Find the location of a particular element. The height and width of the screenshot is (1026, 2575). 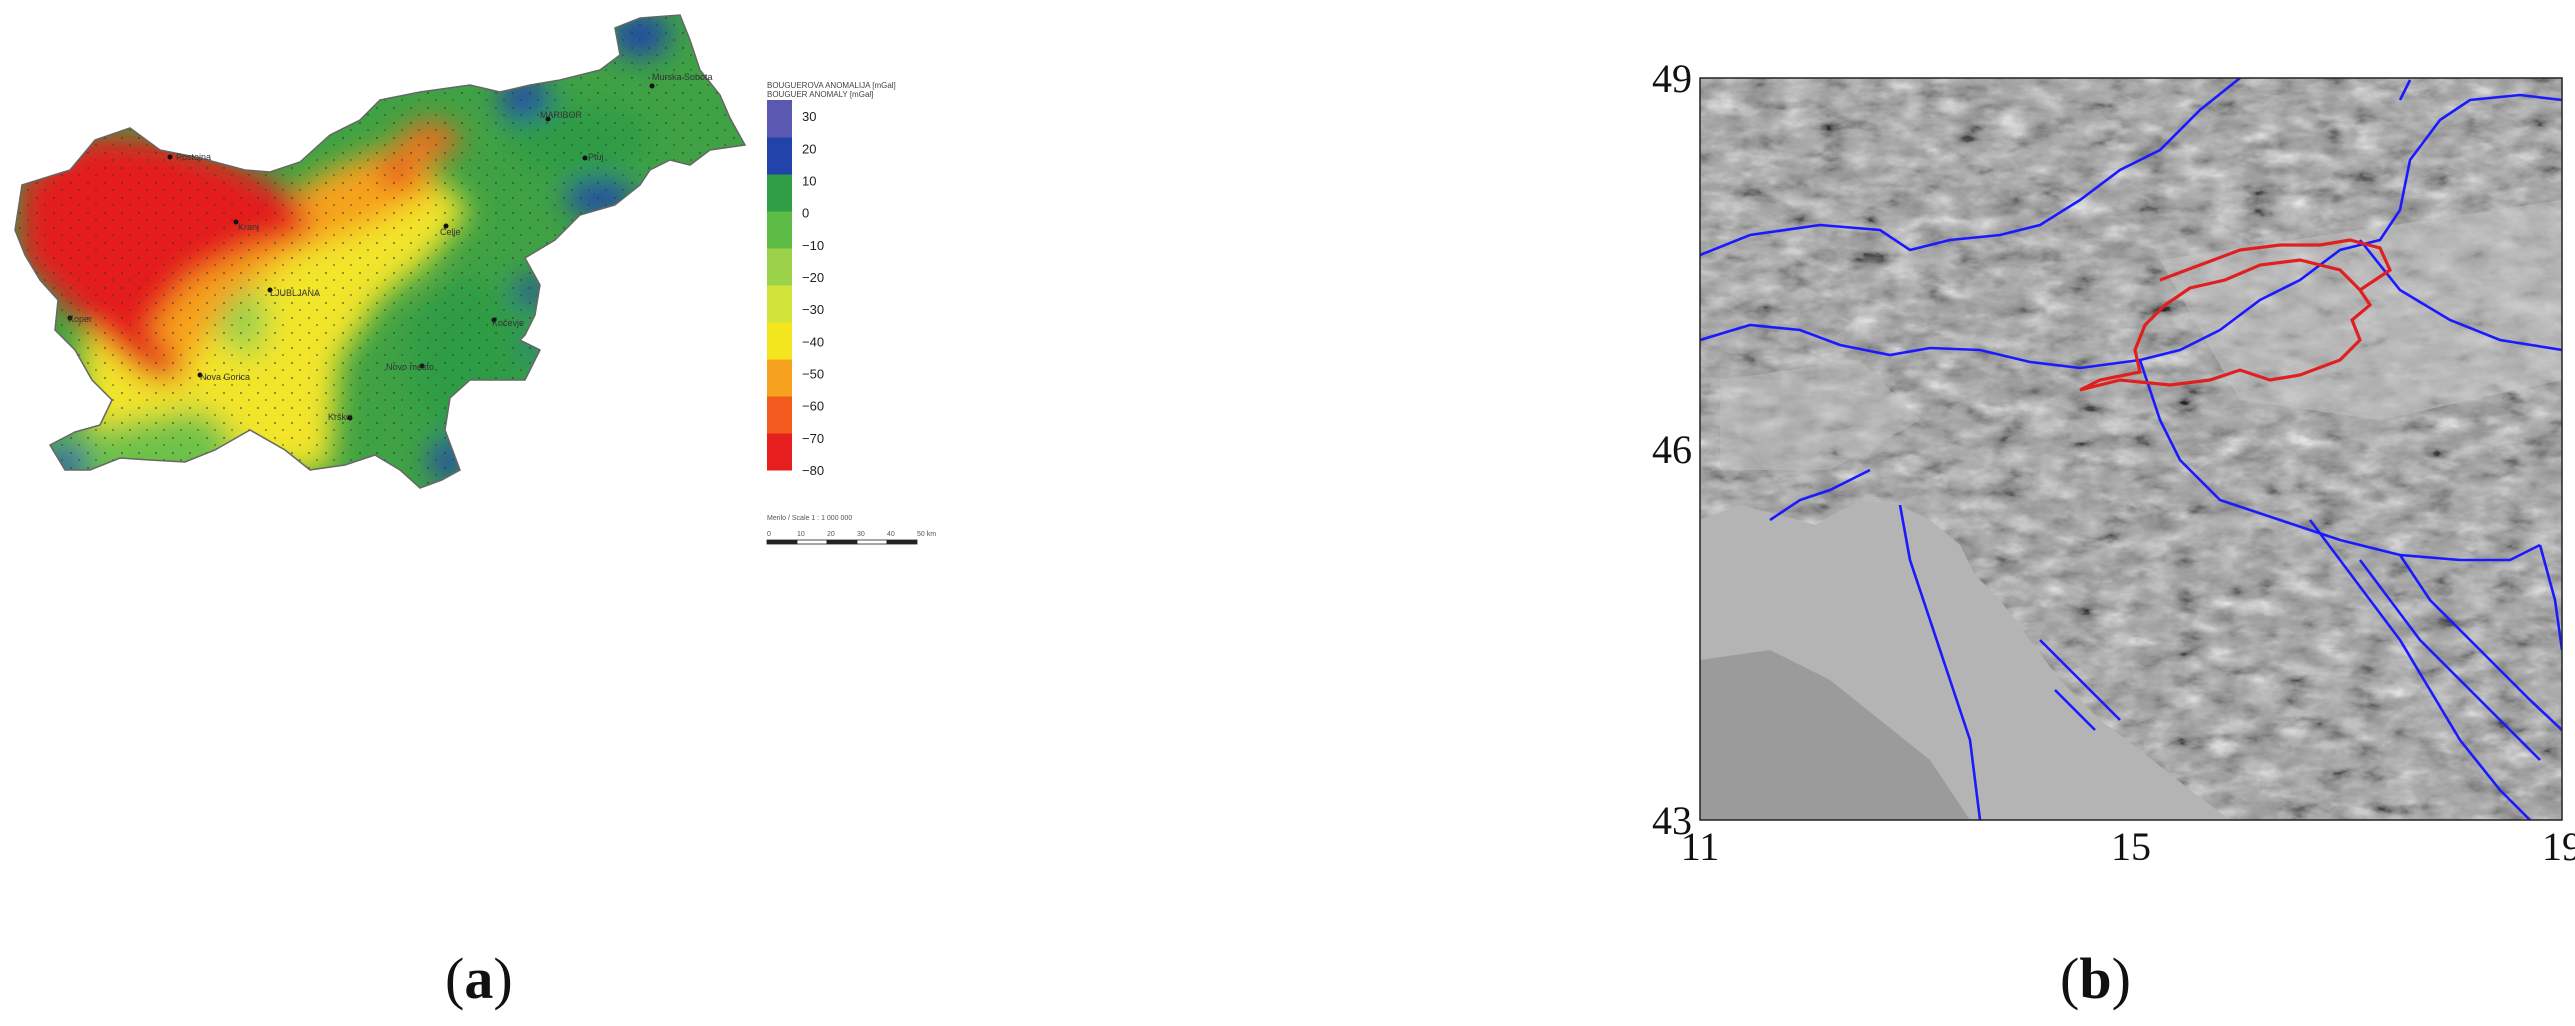

caption-b: (b) is located at coordinates (2095, 978).